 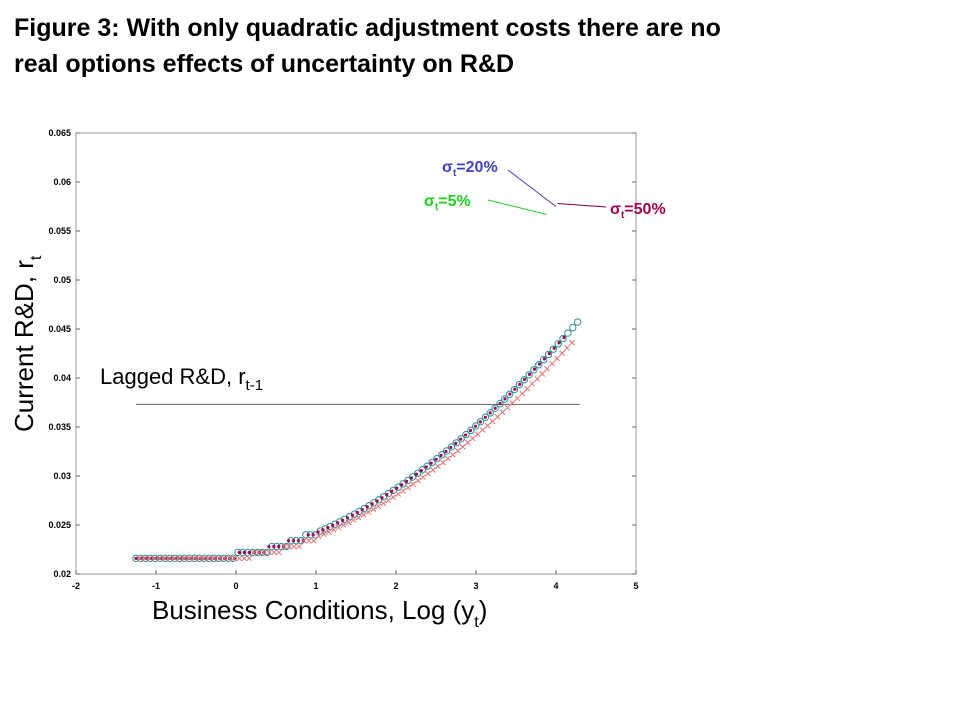 What do you see at coordinates (255, 385) in the screenshot?
I see `lagged-rd-sub: t-1` at bounding box center [255, 385].